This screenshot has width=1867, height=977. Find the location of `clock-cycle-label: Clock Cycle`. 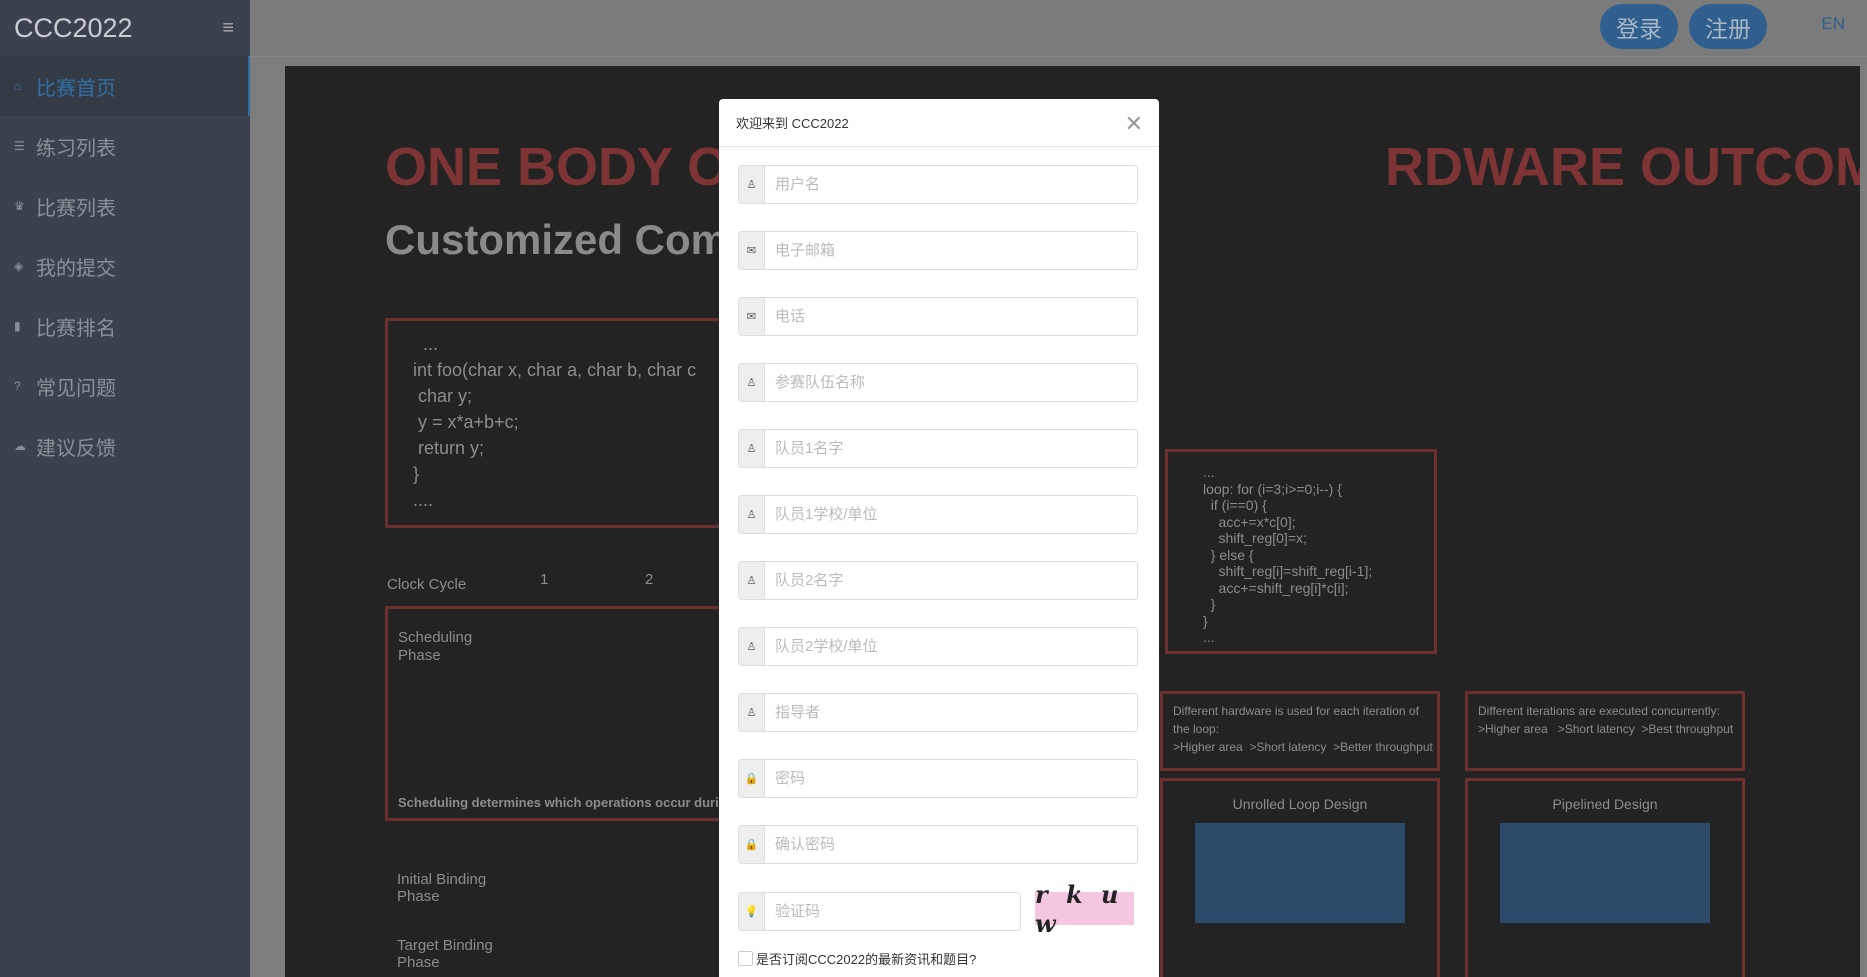

clock-cycle-label: Clock Cycle is located at coordinates (427, 584).